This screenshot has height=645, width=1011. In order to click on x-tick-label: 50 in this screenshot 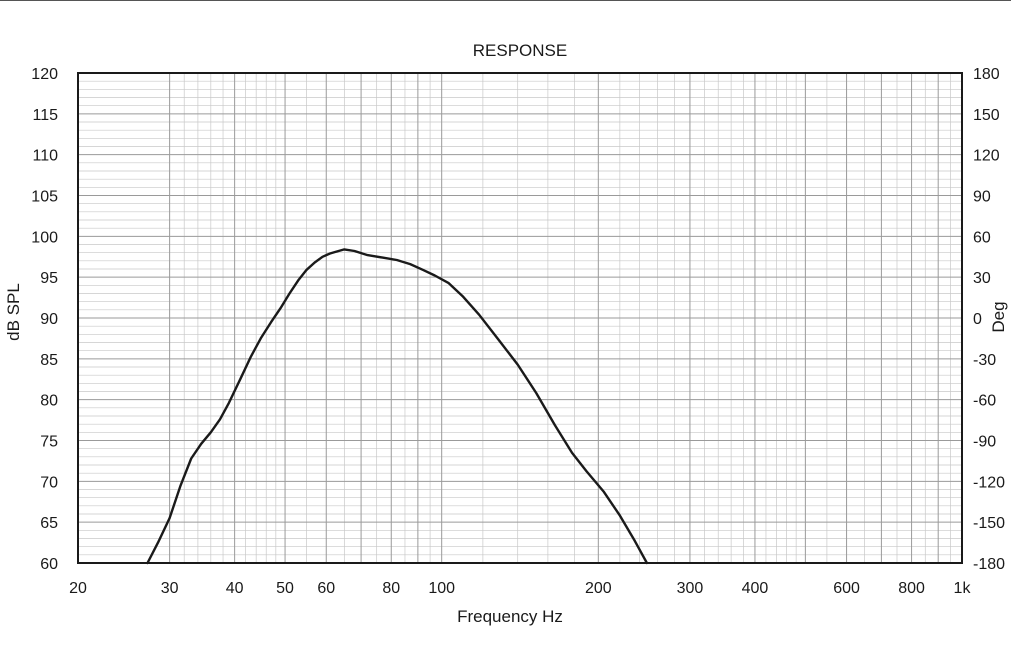, I will do `click(285, 588)`.